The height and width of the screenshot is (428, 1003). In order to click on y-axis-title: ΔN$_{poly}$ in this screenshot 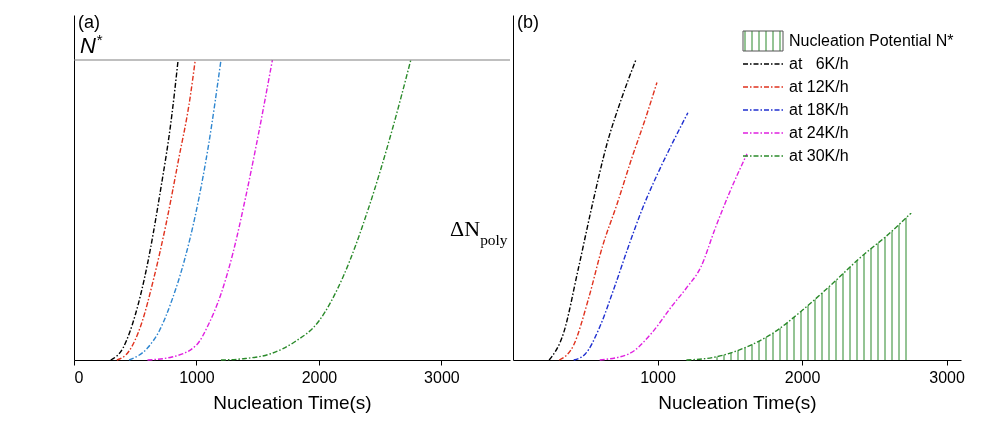, I will do `click(479, 232)`.